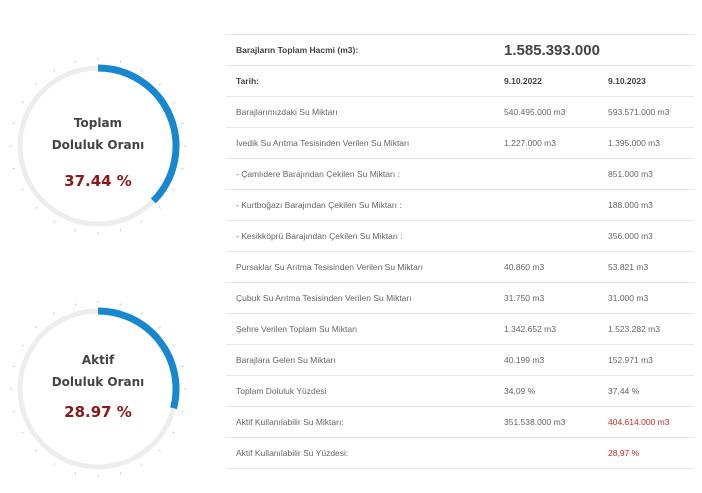 The image size is (702, 493). I want to click on gauge-label: Aktif Doluluk Oranı, so click(98, 371).